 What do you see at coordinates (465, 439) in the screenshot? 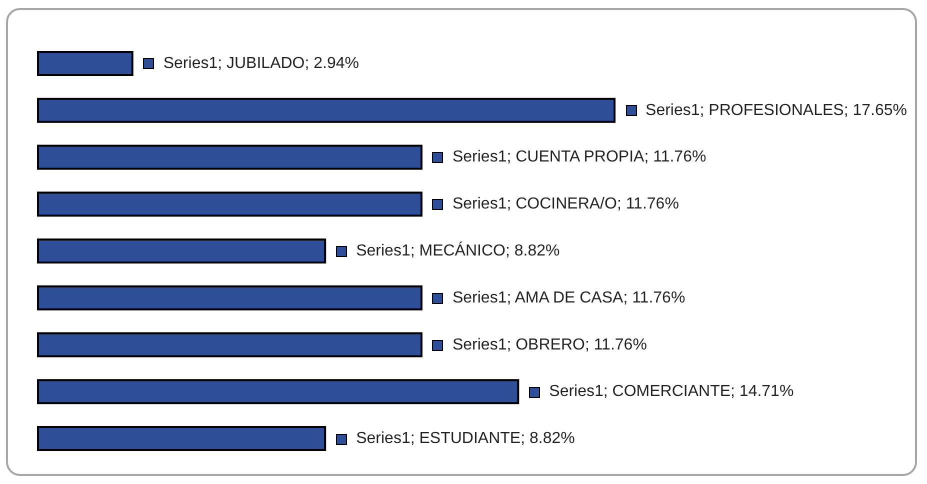
I see `data-label: Series1; ESTUDIANTE; 8.82%` at bounding box center [465, 439].